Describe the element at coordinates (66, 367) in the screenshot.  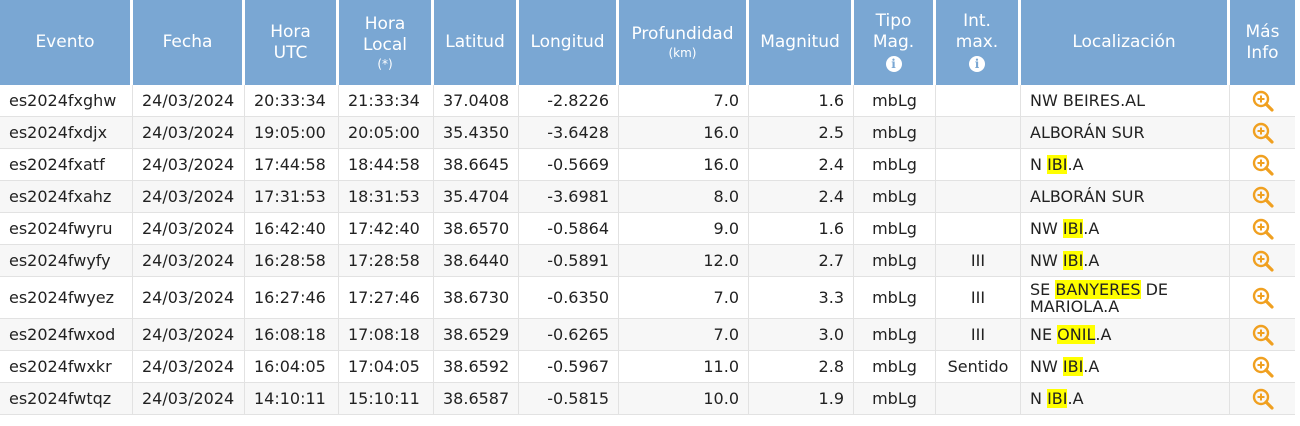
I see `cell-evento: es2024fwxkr` at that location.